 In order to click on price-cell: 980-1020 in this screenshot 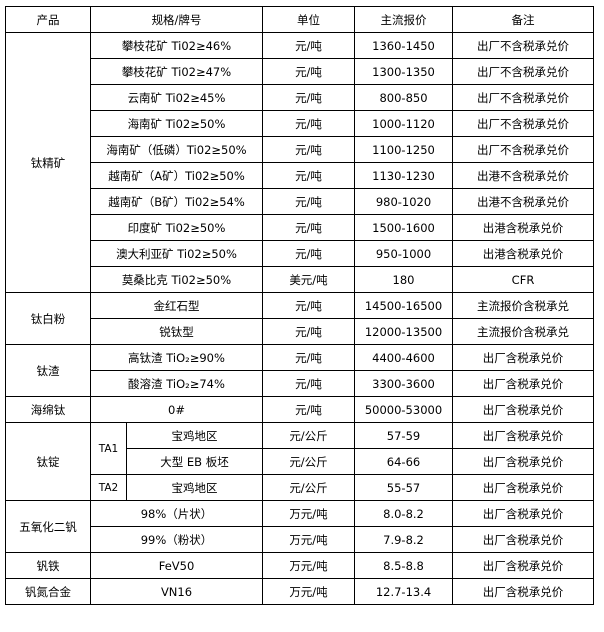, I will do `click(403, 201)`.